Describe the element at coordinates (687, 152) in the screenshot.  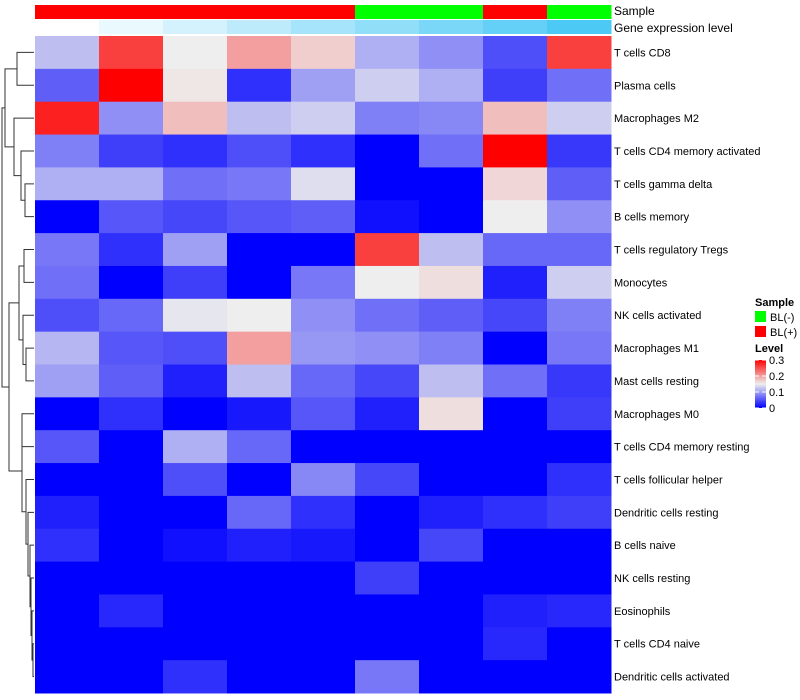
I see `row-label: T cells CD4 memory activated` at that location.